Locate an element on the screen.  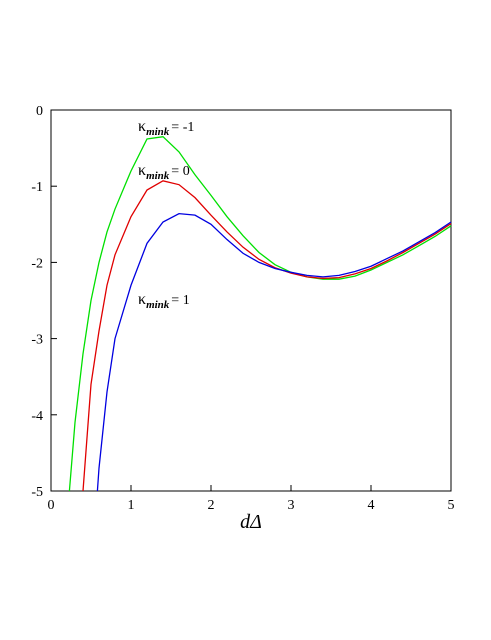
x-tick-label: 2 is located at coordinates (211, 505).